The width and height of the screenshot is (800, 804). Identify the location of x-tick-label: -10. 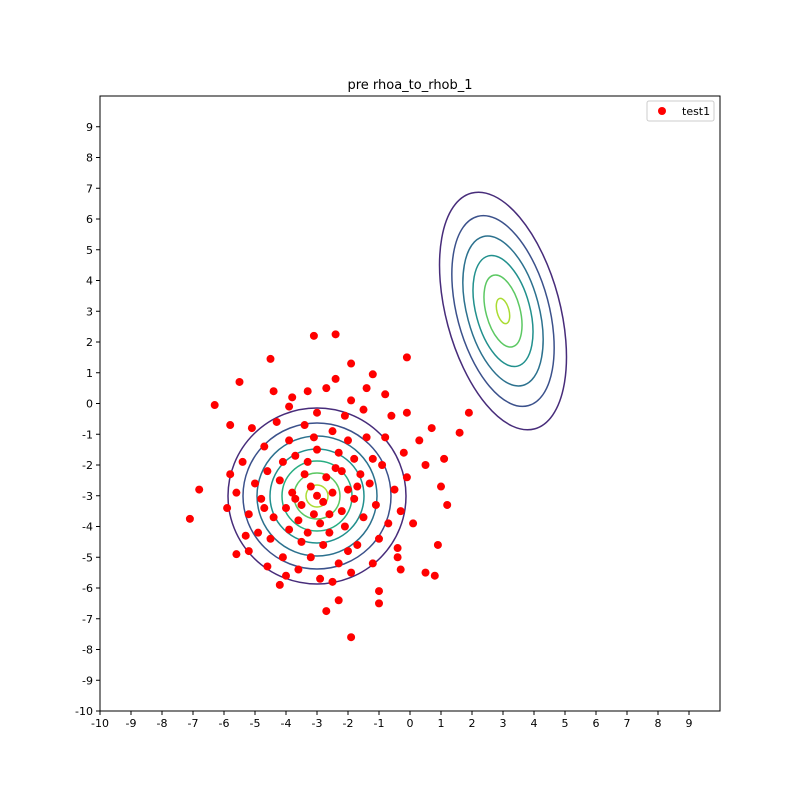
(100, 723).